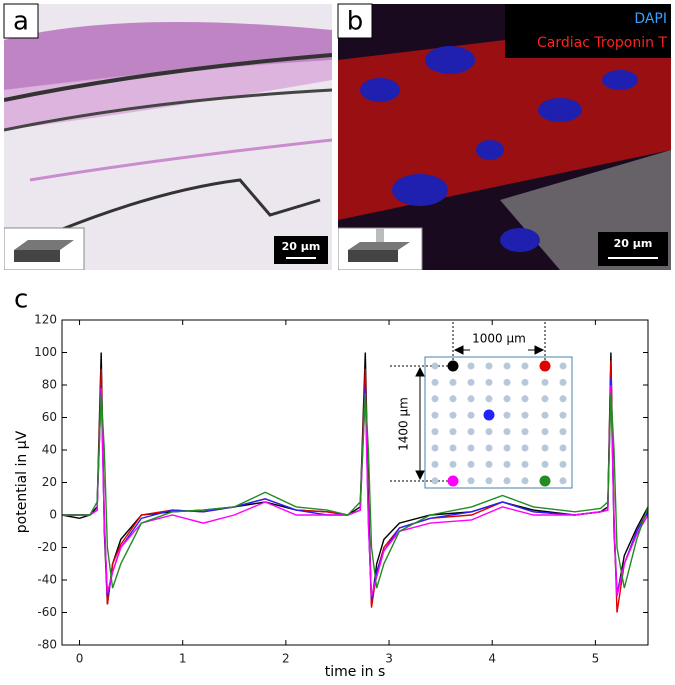 This screenshot has height=685, width=675. What do you see at coordinates (21, 300) in the screenshot?
I see `panel-label: c` at bounding box center [21, 300].